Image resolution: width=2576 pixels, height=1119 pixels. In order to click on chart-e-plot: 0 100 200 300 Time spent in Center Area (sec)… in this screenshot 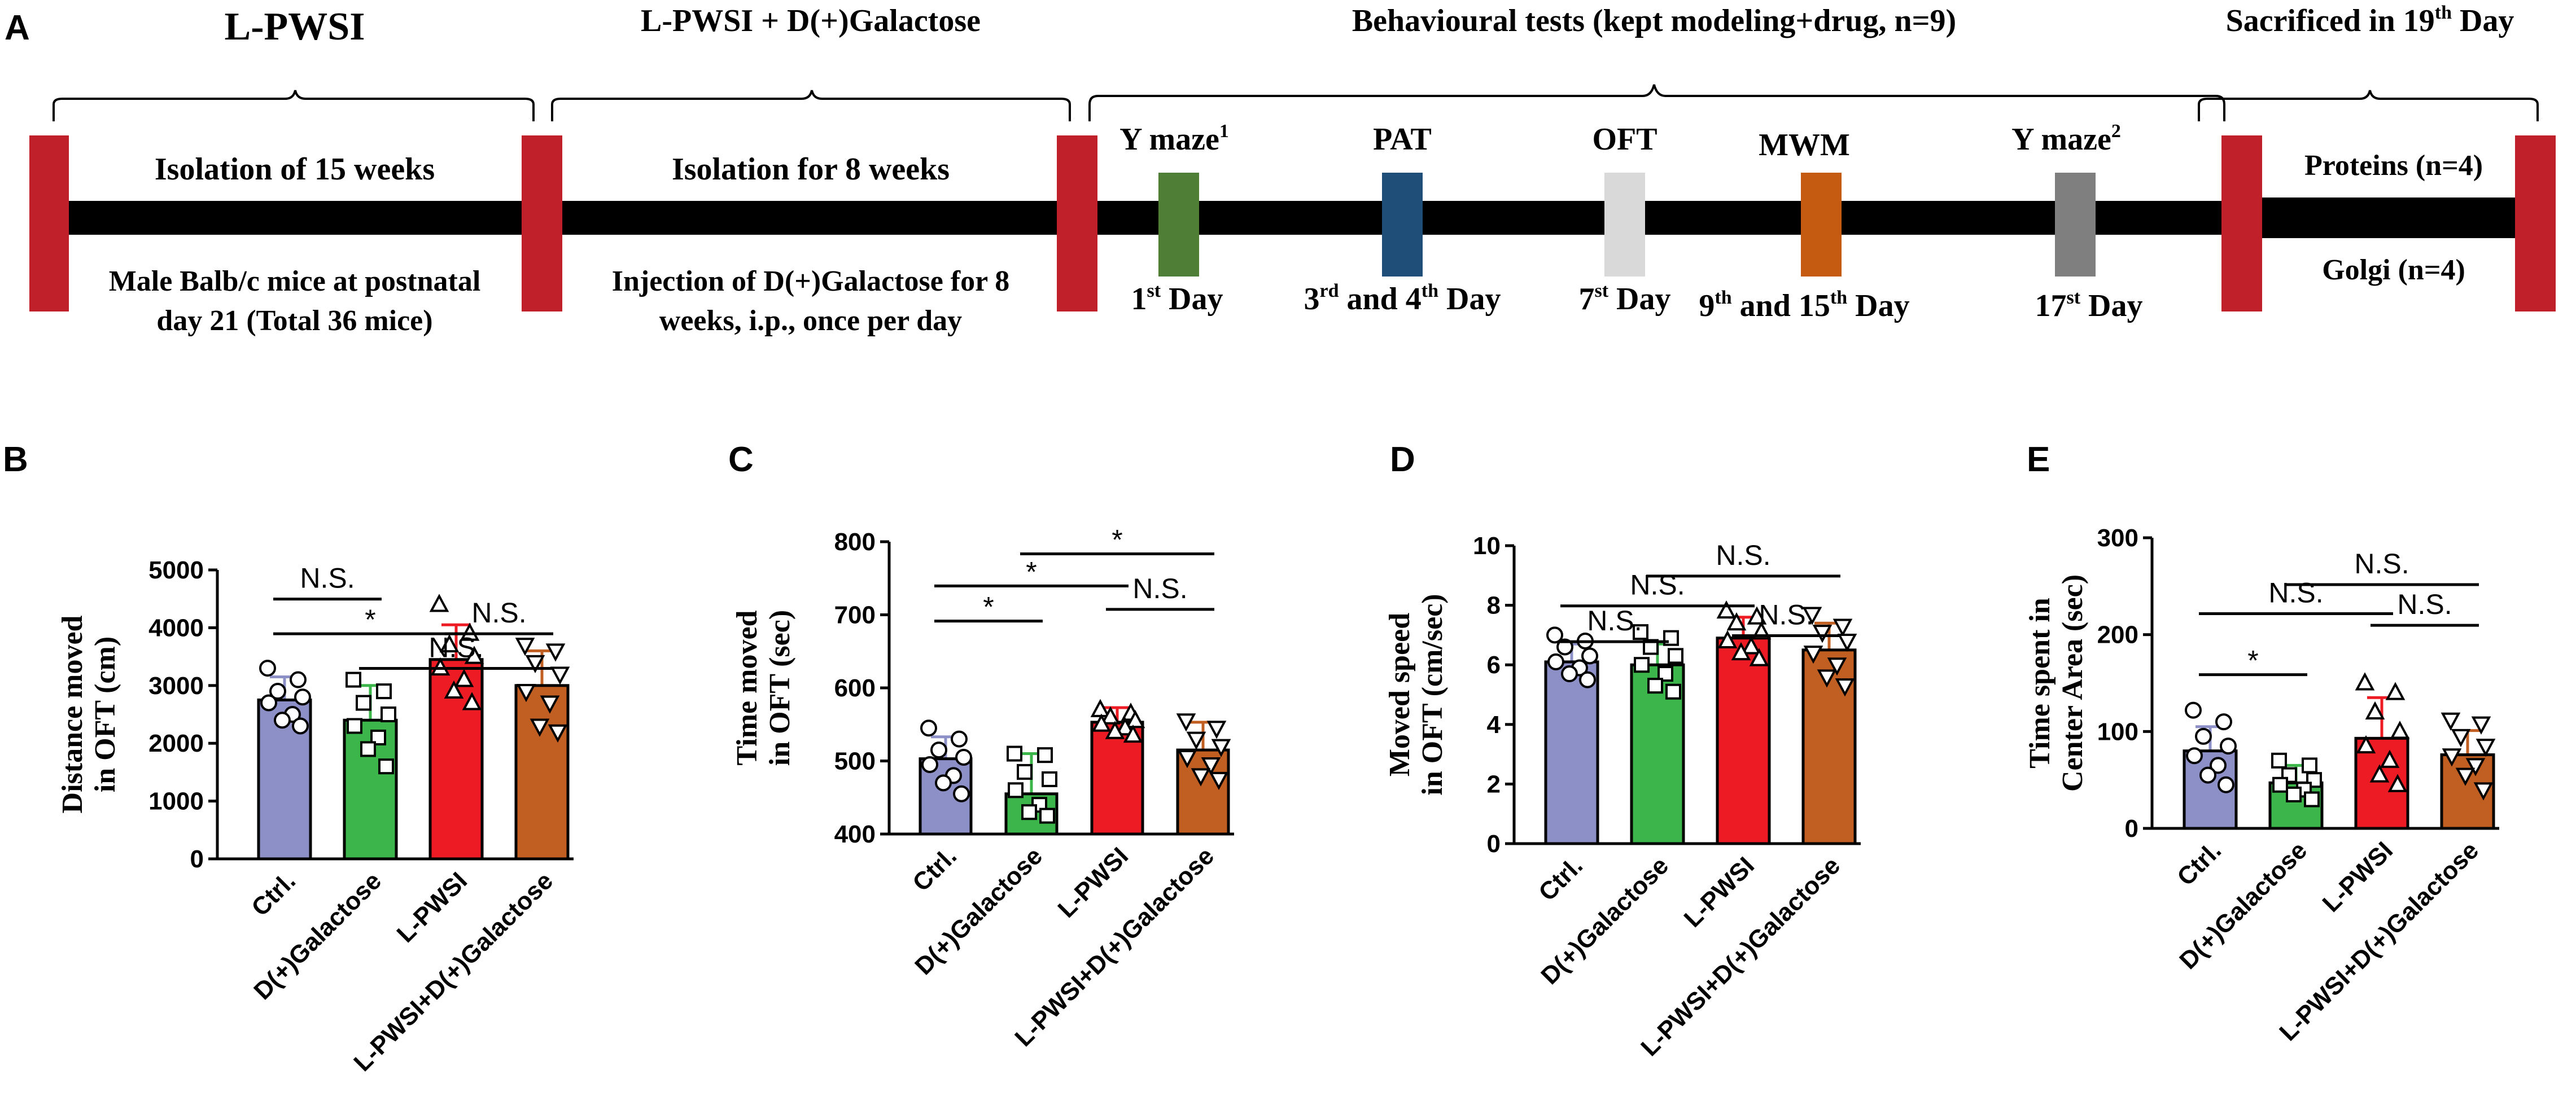, I will do `click(2261, 785)`.